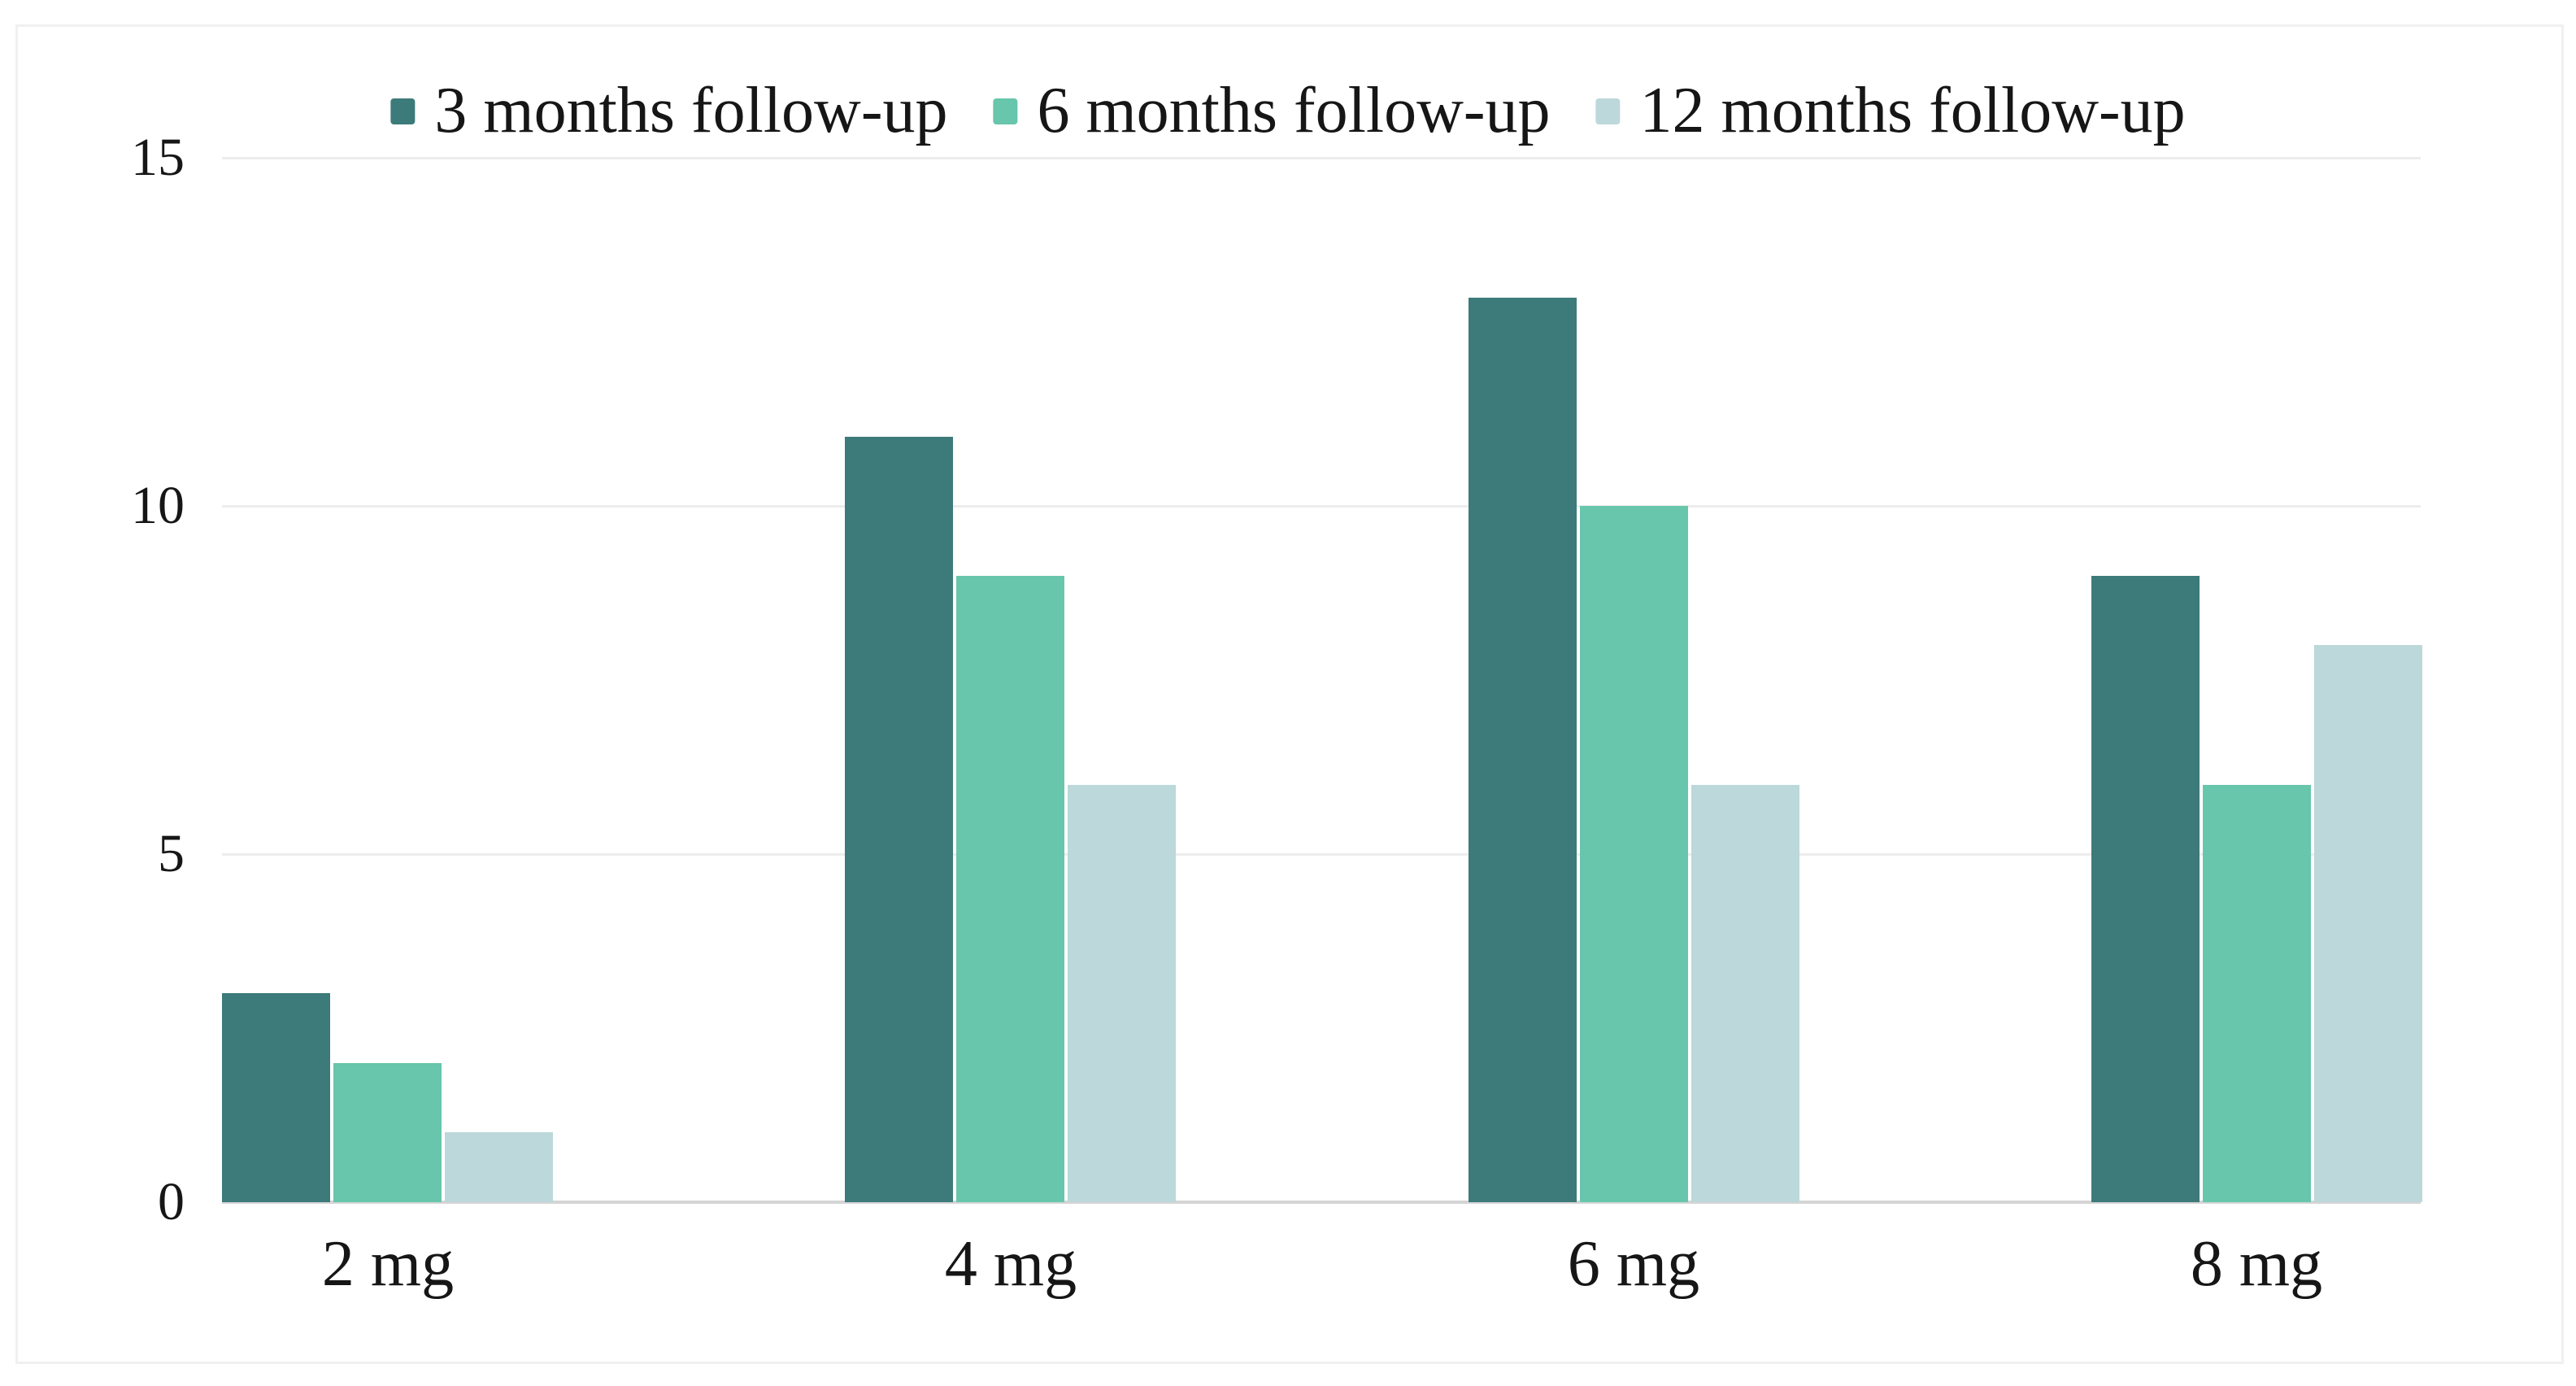 The width and height of the screenshot is (2576, 1386). I want to click on bar-8mg-12mo, so click(2368, 923).